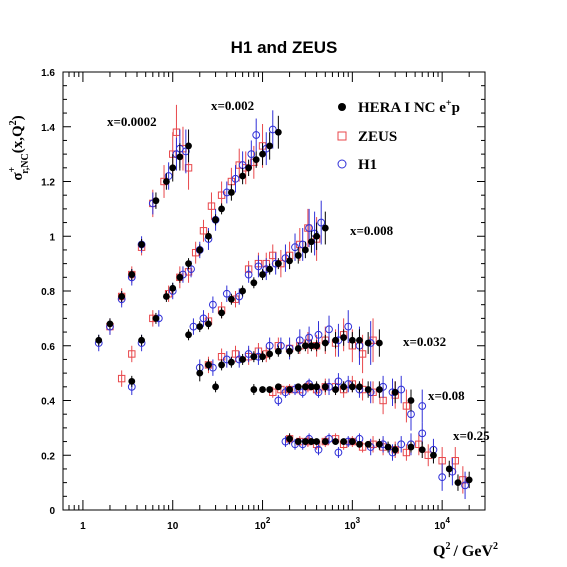 The image size is (567, 567). I want to click on y-tick-label: 0.8, so click(48, 292).